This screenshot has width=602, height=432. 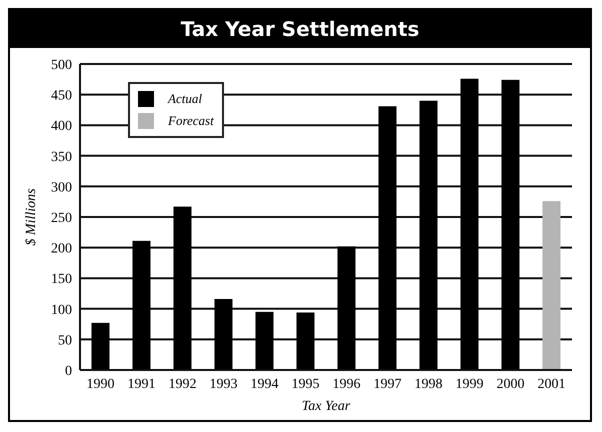 What do you see at coordinates (142, 384) in the screenshot?
I see `x-tick-label: 1991` at bounding box center [142, 384].